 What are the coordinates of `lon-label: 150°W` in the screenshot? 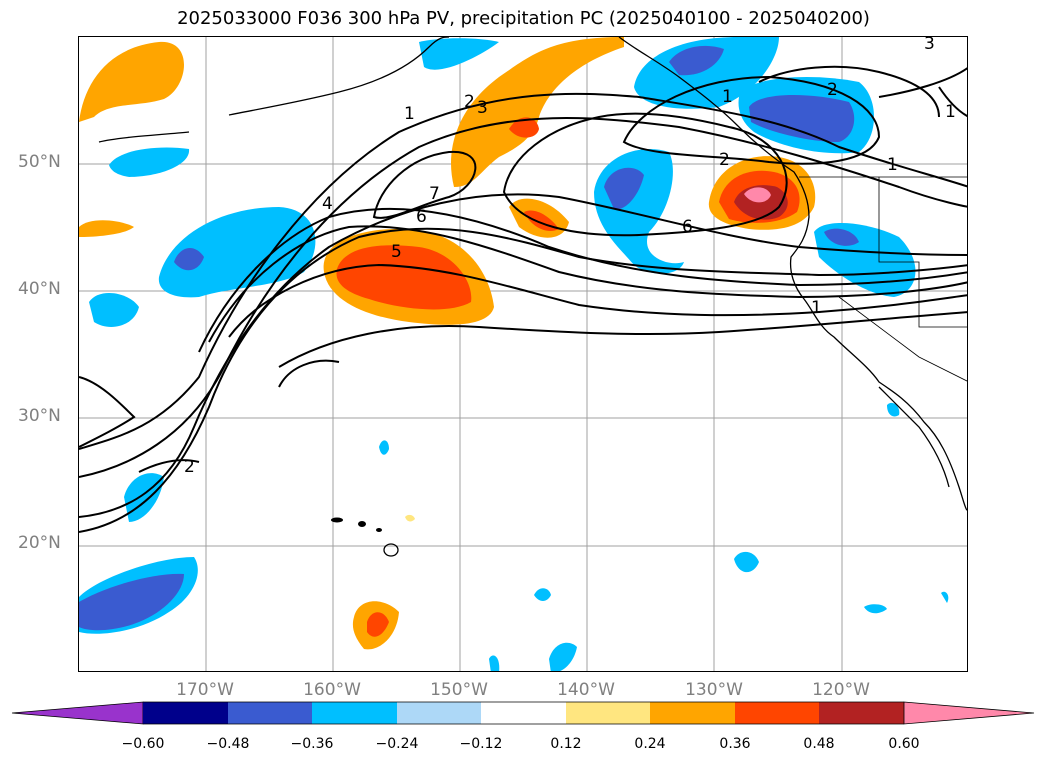 It's located at (459, 690).